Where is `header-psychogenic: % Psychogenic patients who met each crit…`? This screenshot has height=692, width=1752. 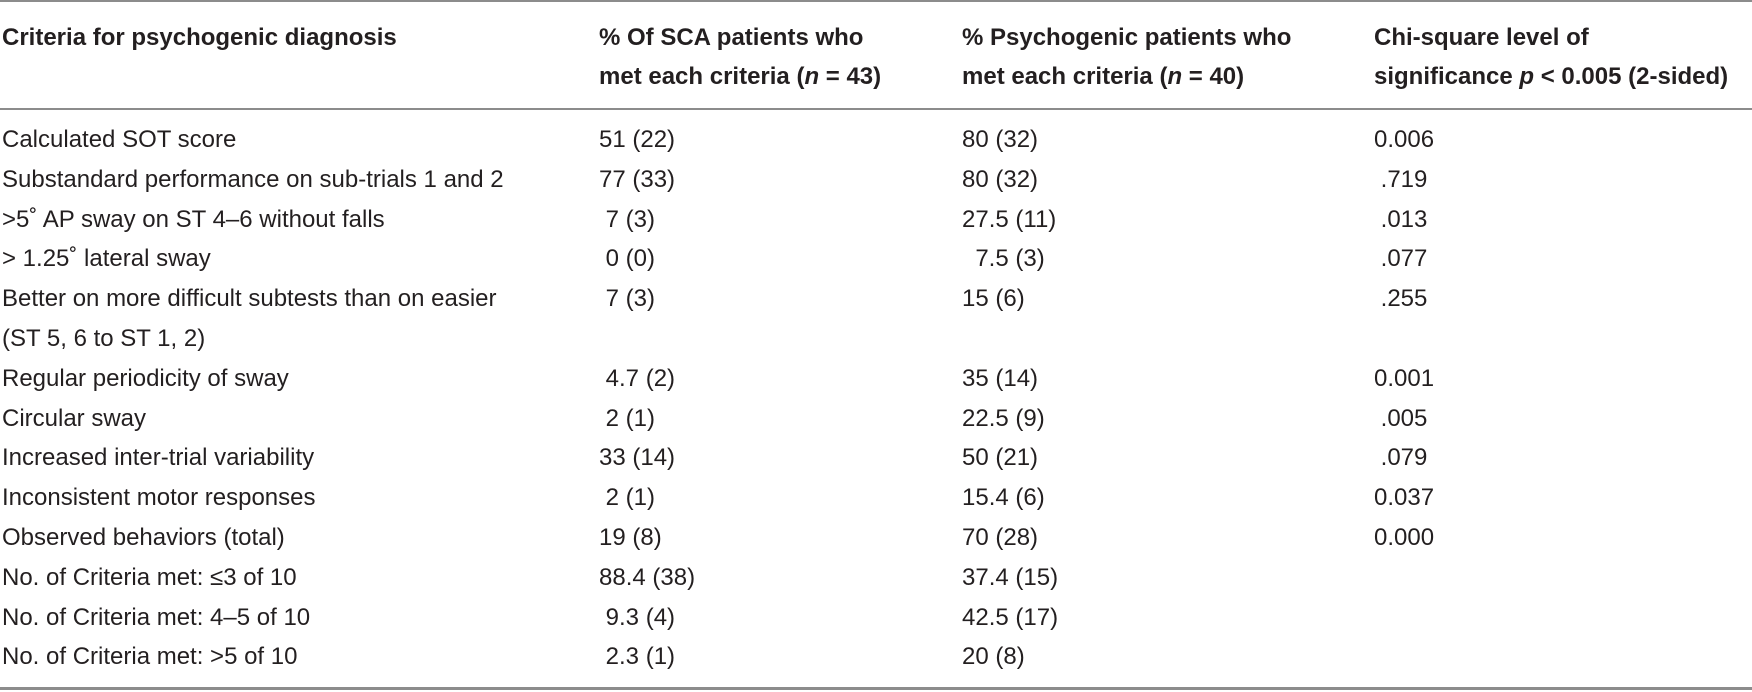
header-psychogenic: % Psychogenic patients who met each crit… is located at coordinates (1142, 57).